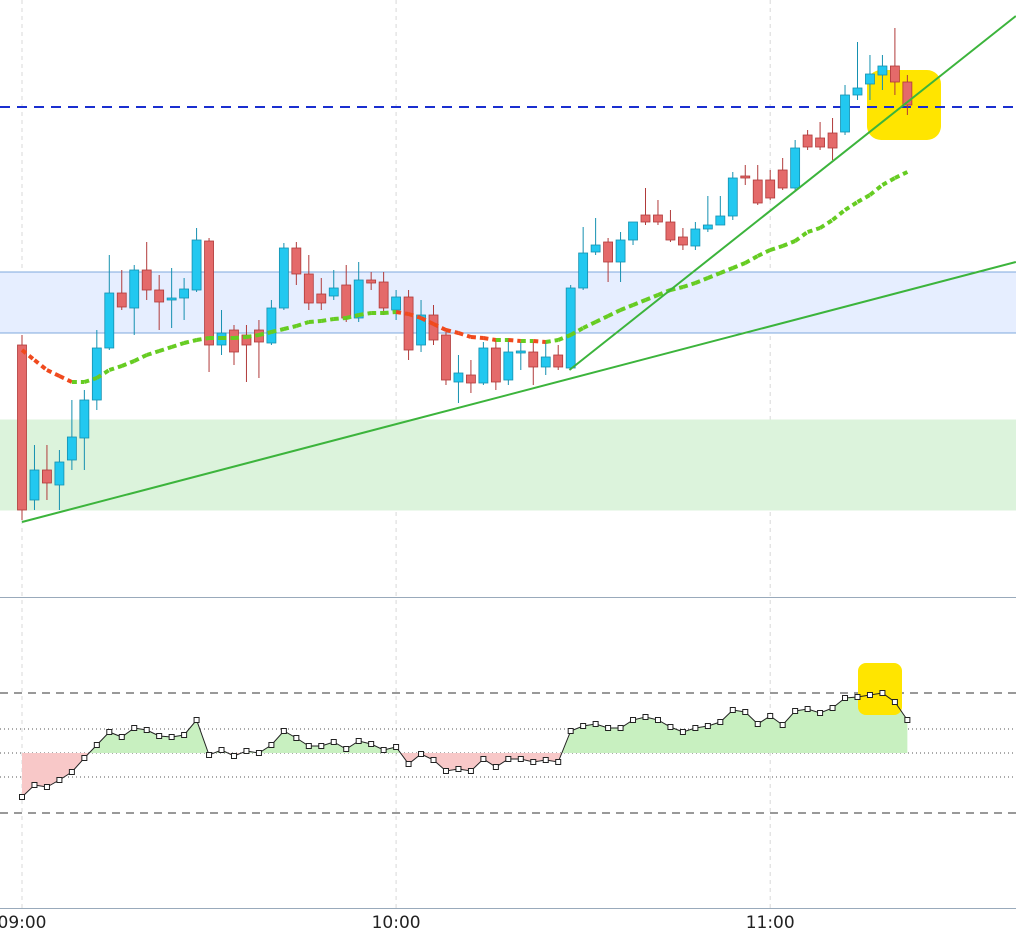 The width and height of the screenshot is (1016, 938). Describe the element at coordinates (396, 923) in the screenshot. I see `x-tick-label: 10:00` at that location.